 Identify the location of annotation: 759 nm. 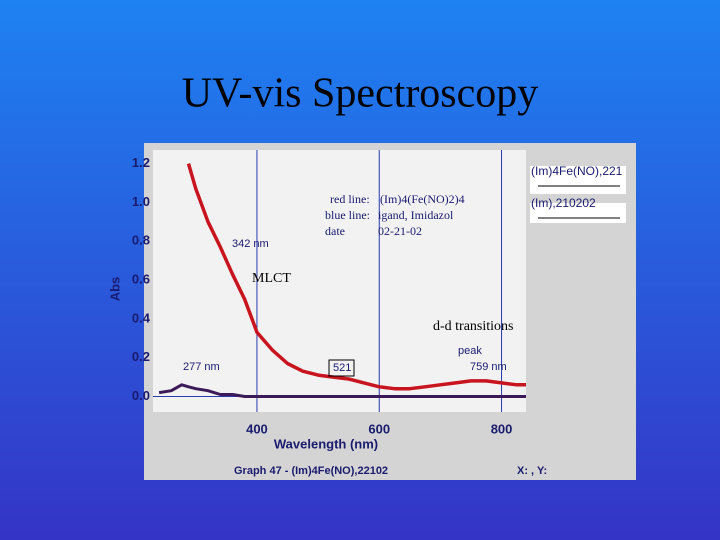
(488, 367).